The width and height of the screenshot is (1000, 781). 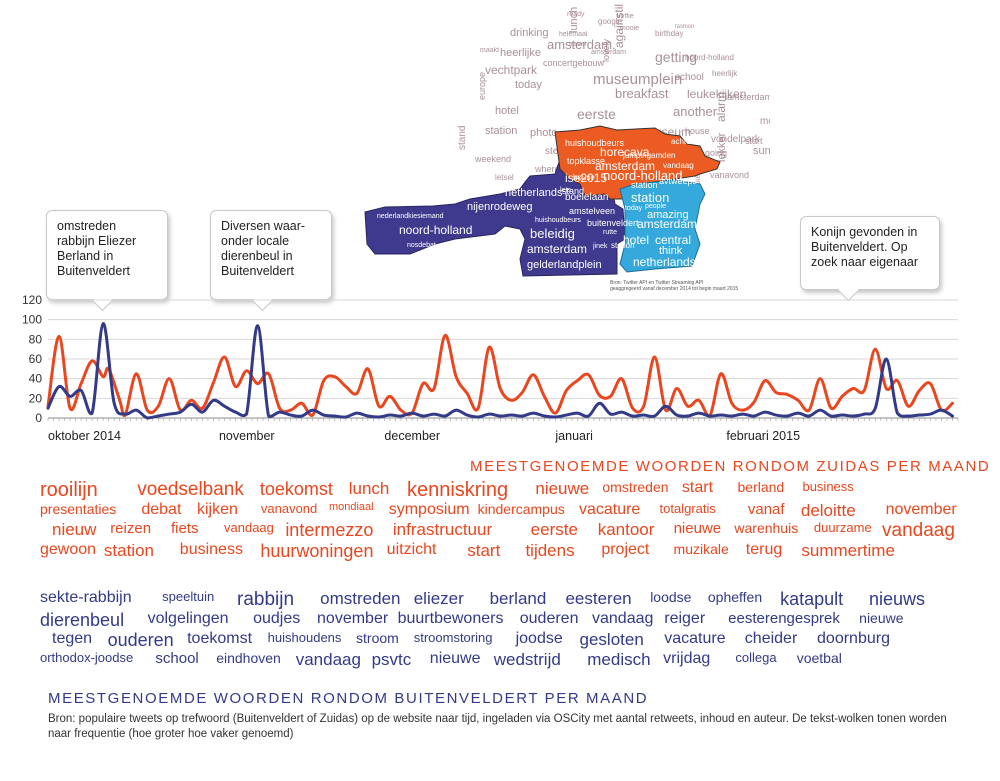 I want to click on map-word-blue: central, so click(x=673, y=240).